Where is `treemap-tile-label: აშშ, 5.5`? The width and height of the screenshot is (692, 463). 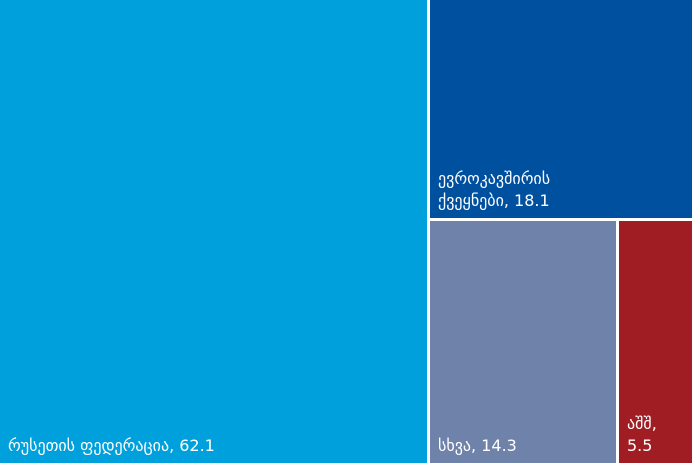 treemap-tile-label: აშშ, 5.5 is located at coordinates (642, 434).